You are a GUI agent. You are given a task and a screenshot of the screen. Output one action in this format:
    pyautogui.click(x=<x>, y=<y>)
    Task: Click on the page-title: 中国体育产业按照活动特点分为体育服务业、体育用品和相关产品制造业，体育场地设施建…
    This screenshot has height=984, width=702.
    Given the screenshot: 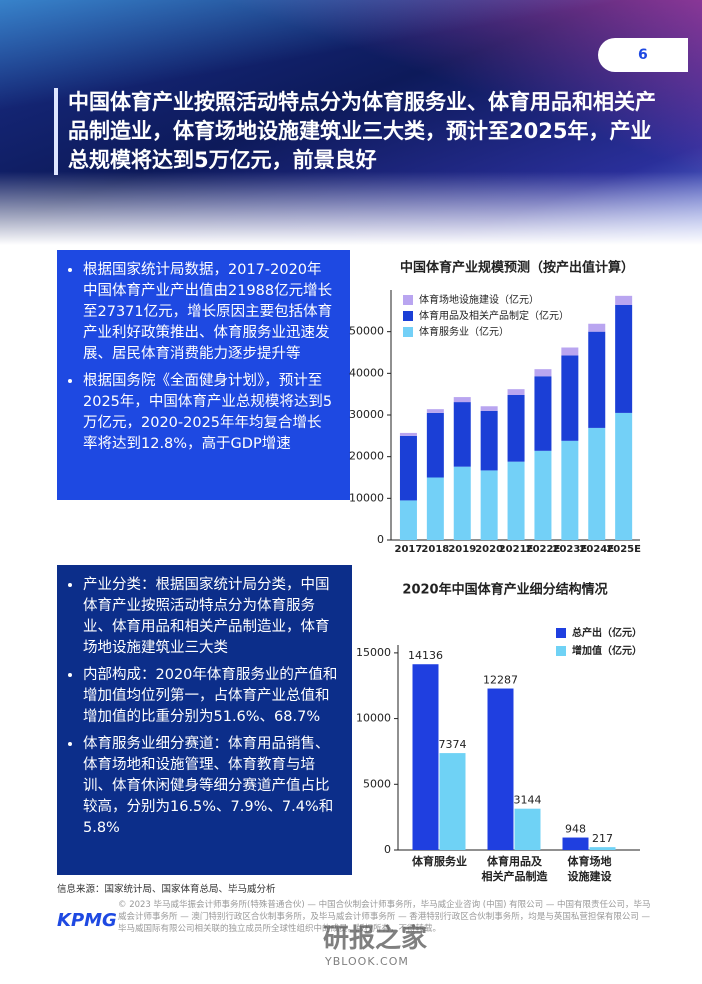 What is the action you would take?
    pyautogui.click(x=356, y=131)
    